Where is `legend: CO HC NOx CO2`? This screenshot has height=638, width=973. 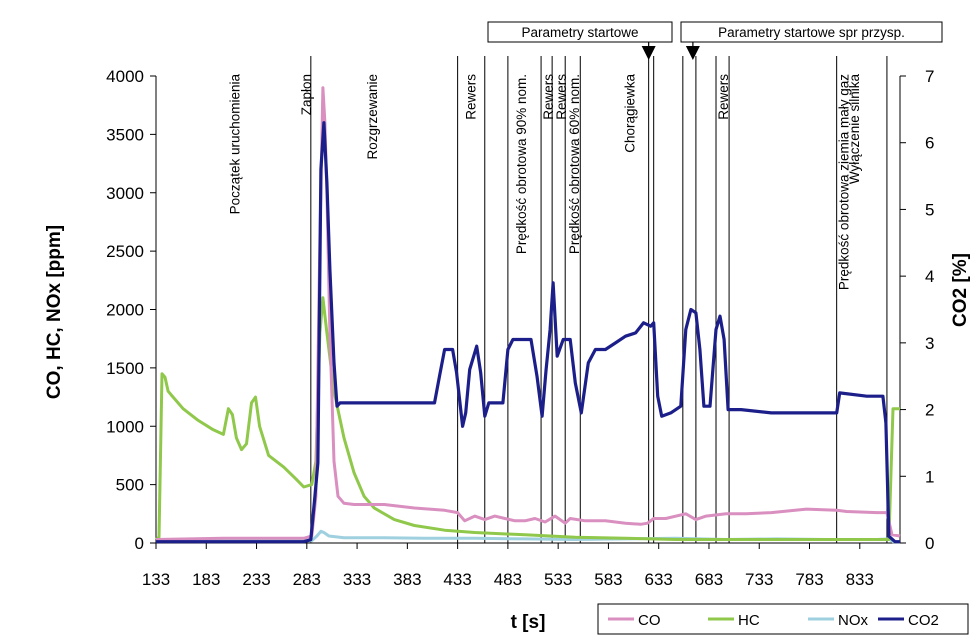 legend: CO HC NOx CO2 is located at coordinates (783, 619).